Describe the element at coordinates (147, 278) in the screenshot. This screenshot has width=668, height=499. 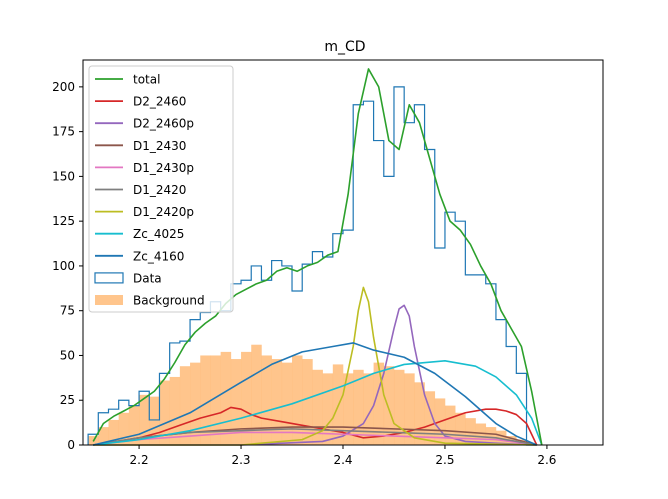
I see `legend-label: Data` at that location.